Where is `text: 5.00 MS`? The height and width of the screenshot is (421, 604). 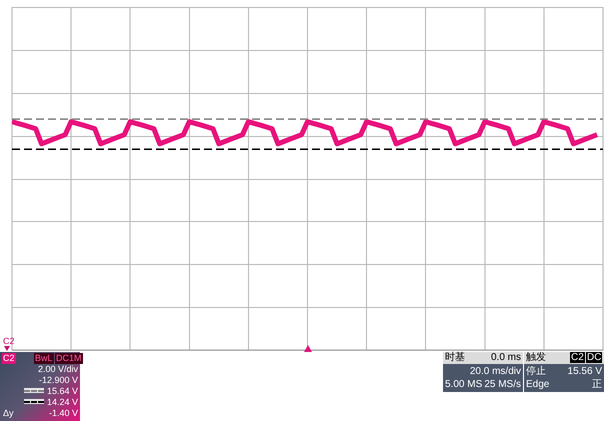 text: 5.00 MS is located at coordinates (463, 384).